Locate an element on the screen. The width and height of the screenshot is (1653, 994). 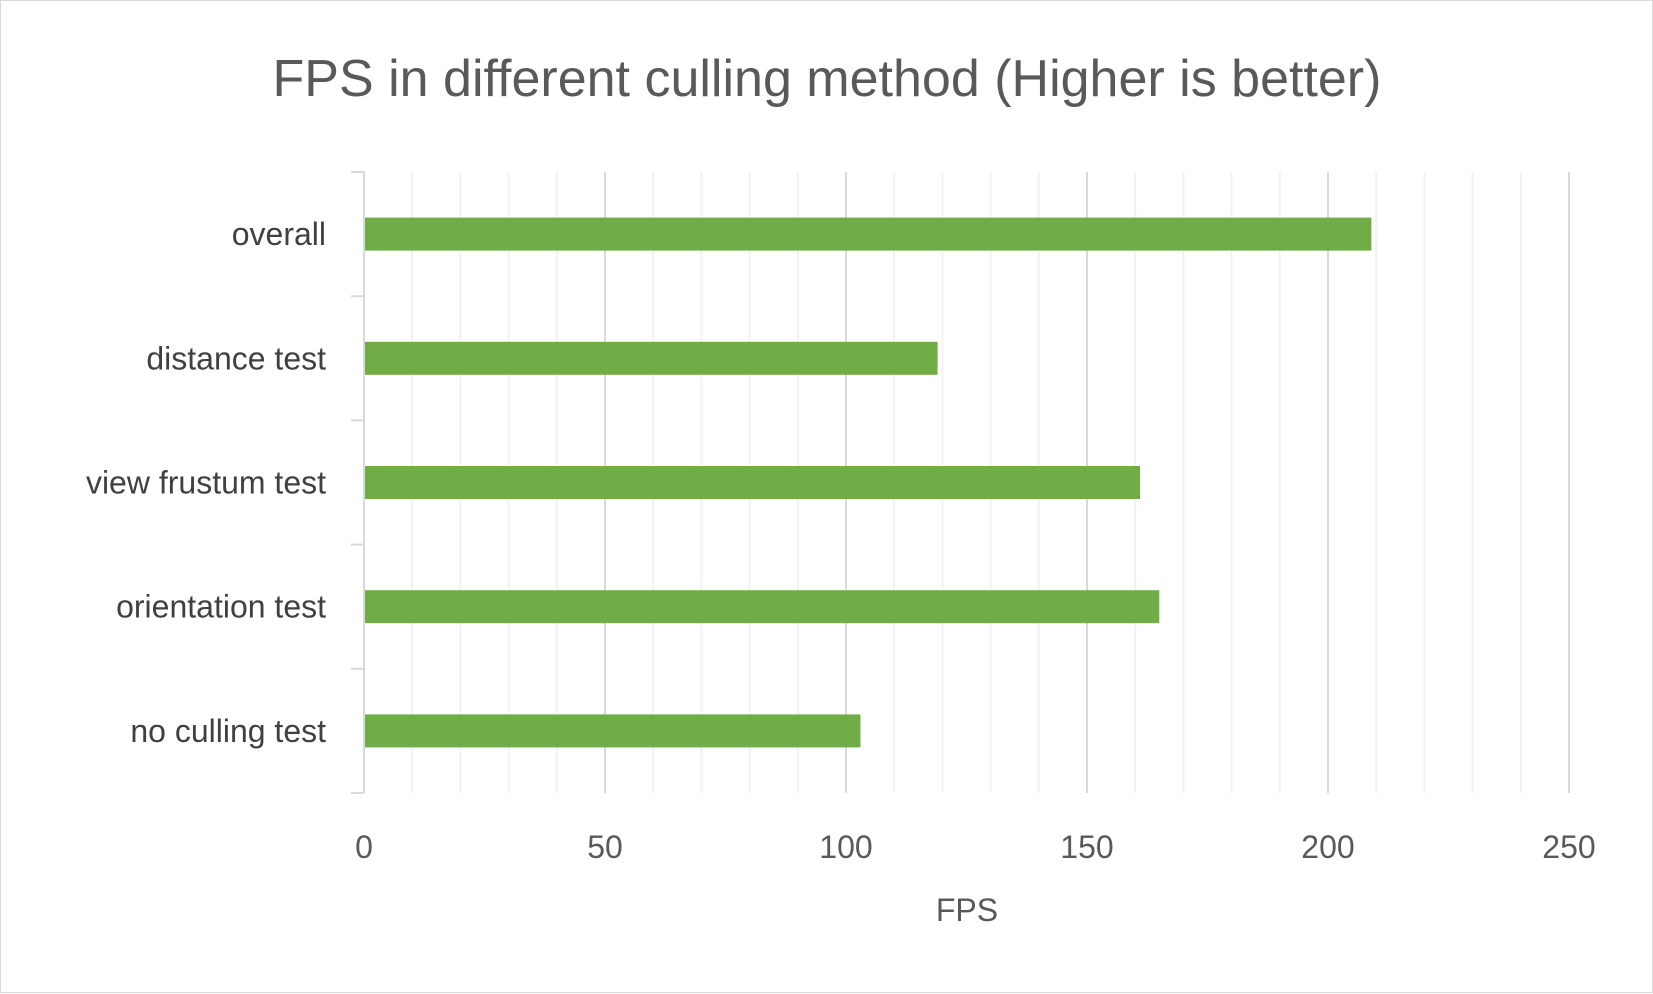
x-tick-labels: 0 50 100 150 200 250 is located at coordinates (975, 847).